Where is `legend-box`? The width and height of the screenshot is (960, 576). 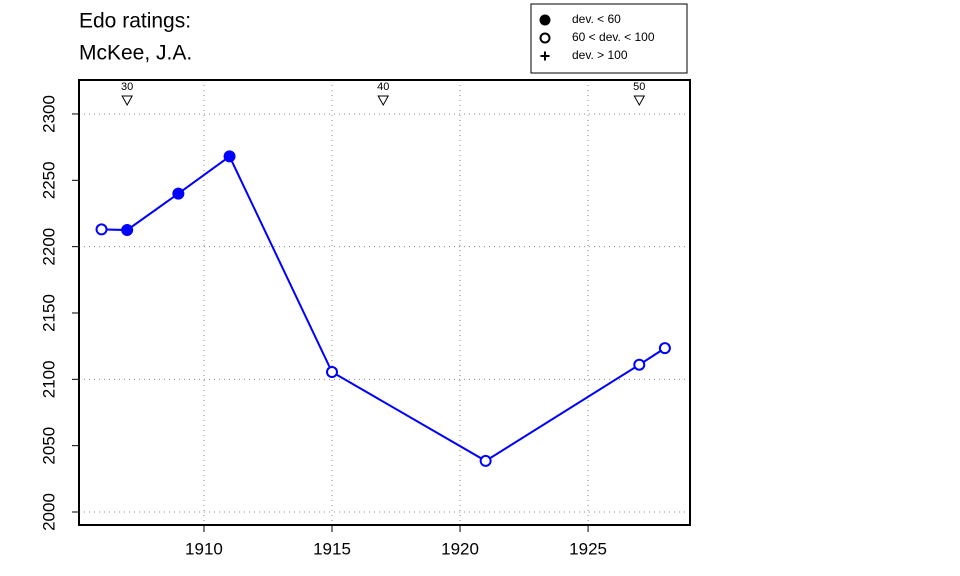
legend-box is located at coordinates (609, 38).